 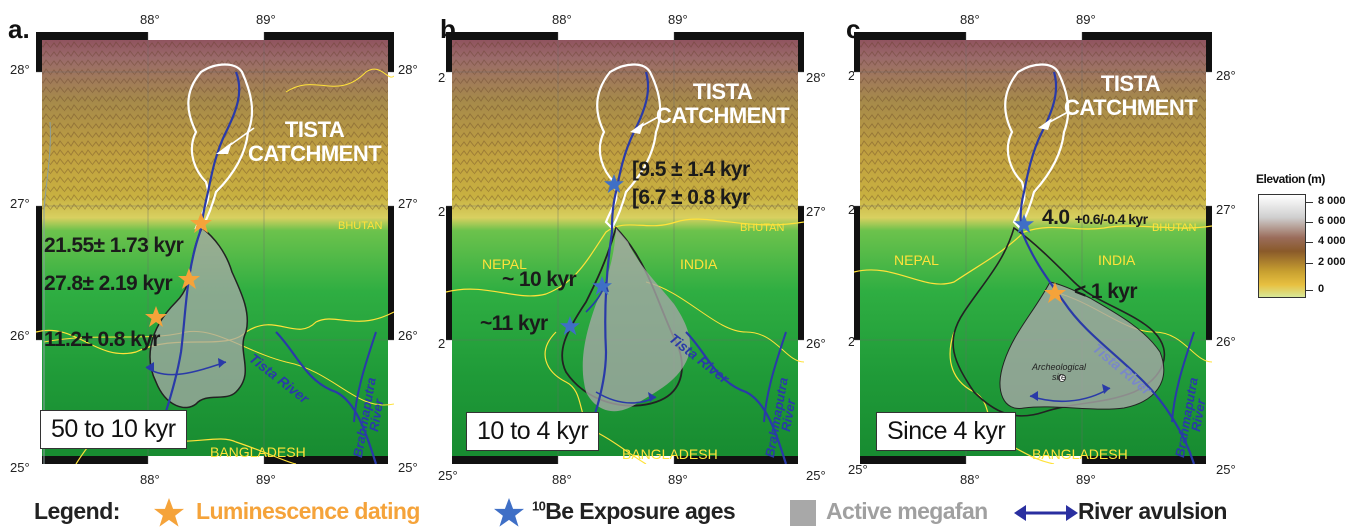 What do you see at coordinates (408, 203) in the screenshot?
I see `panel-a-lat-27-right: 27°` at bounding box center [408, 203].